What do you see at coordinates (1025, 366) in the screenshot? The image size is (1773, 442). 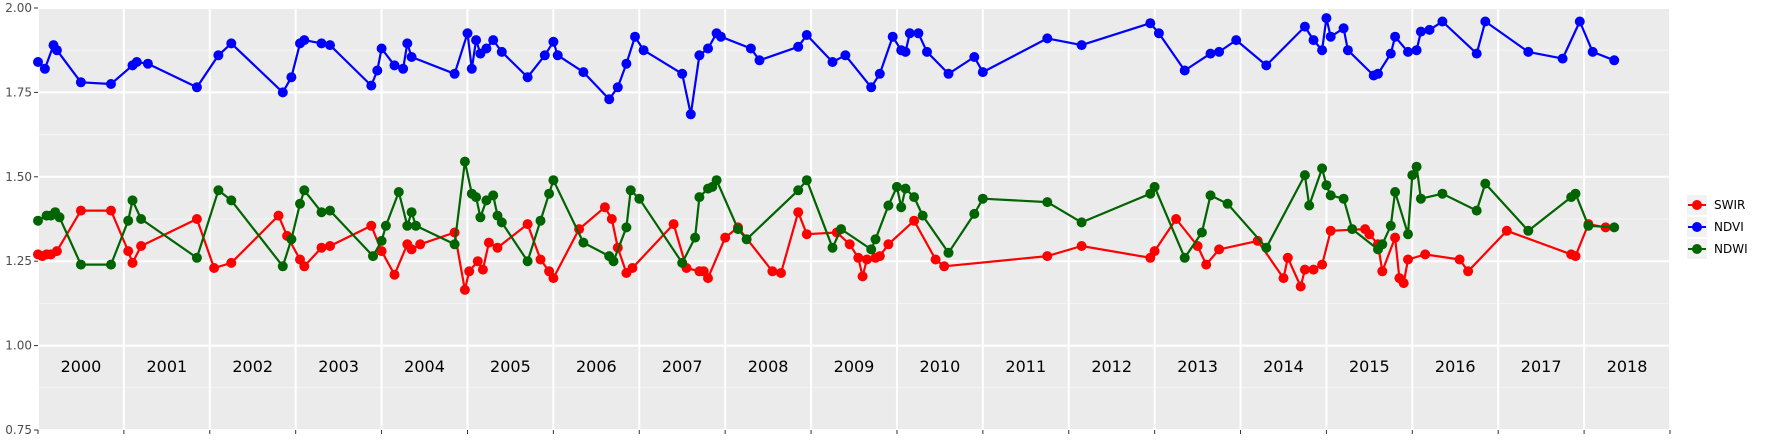 I see `year-label: 2011` at bounding box center [1025, 366].